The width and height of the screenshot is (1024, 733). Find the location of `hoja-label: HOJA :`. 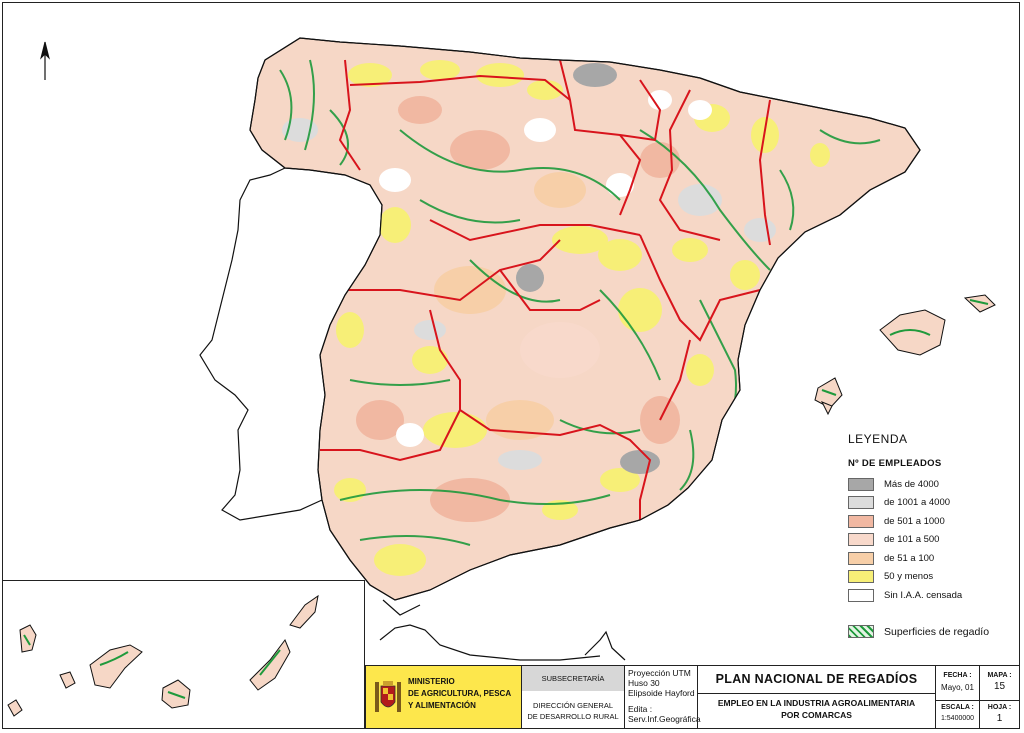

hoja-label: HOJA : is located at coordinates (999, 707).